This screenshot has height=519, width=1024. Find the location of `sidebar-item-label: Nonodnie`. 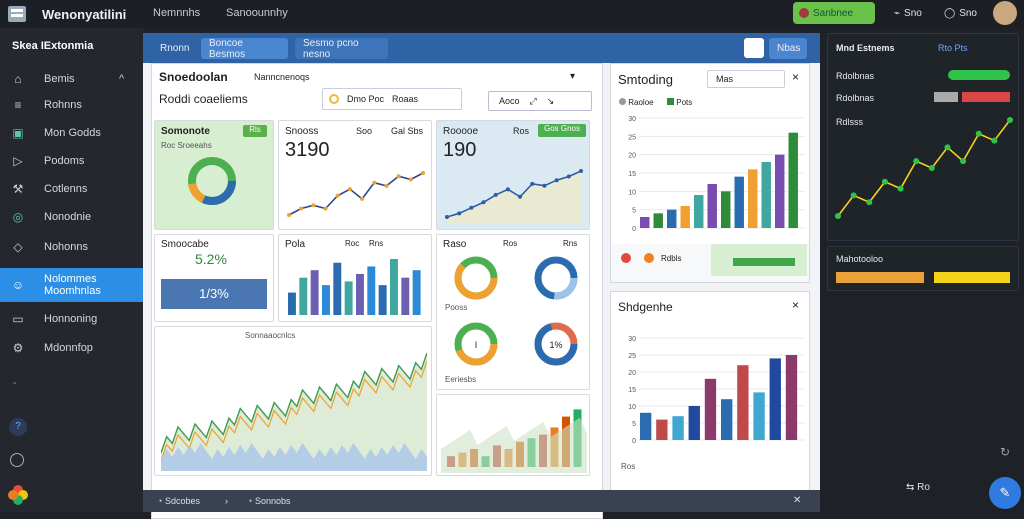

sidebar-item-label: Nonodnie is located at coordinates (68, 217).